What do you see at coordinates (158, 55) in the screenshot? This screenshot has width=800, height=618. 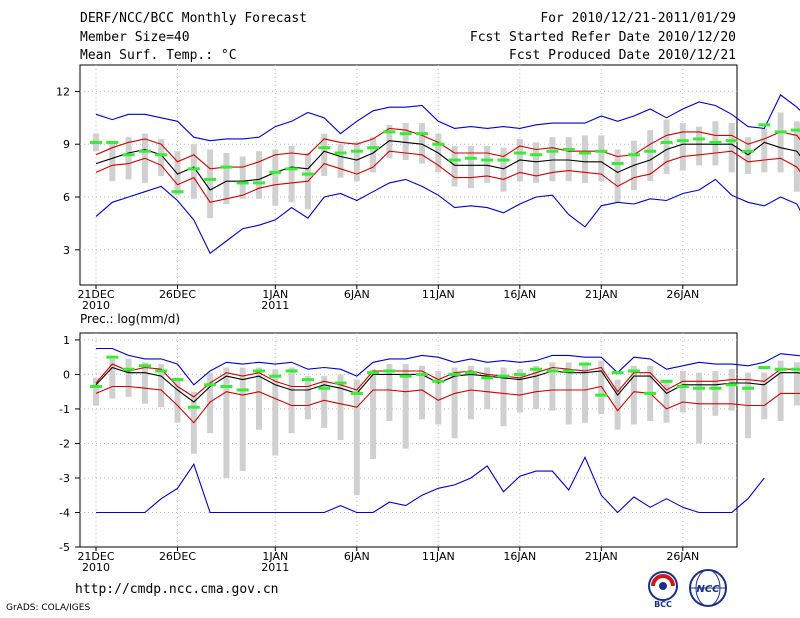 I see `variable-label: Mean Surf. Temp.: °C` at bounding box center [158, 55].